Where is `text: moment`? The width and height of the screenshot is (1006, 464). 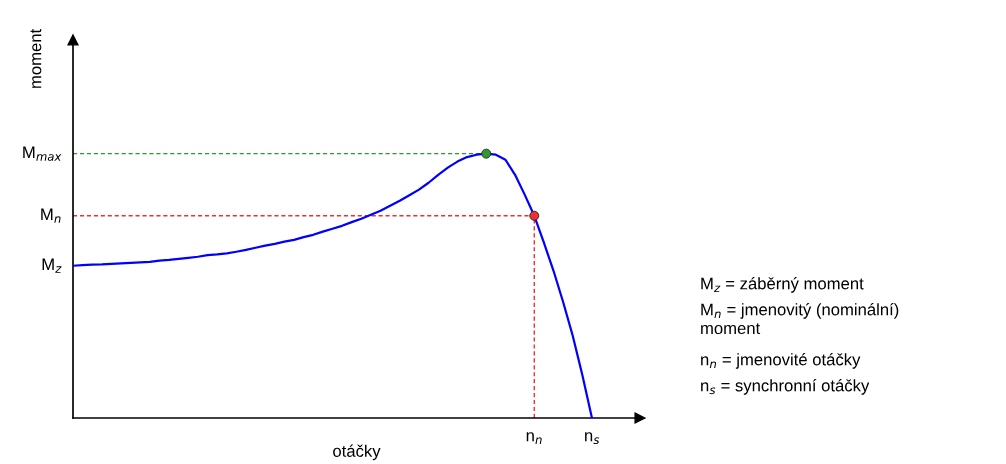
text: moment is located at coordinates (36, 58).